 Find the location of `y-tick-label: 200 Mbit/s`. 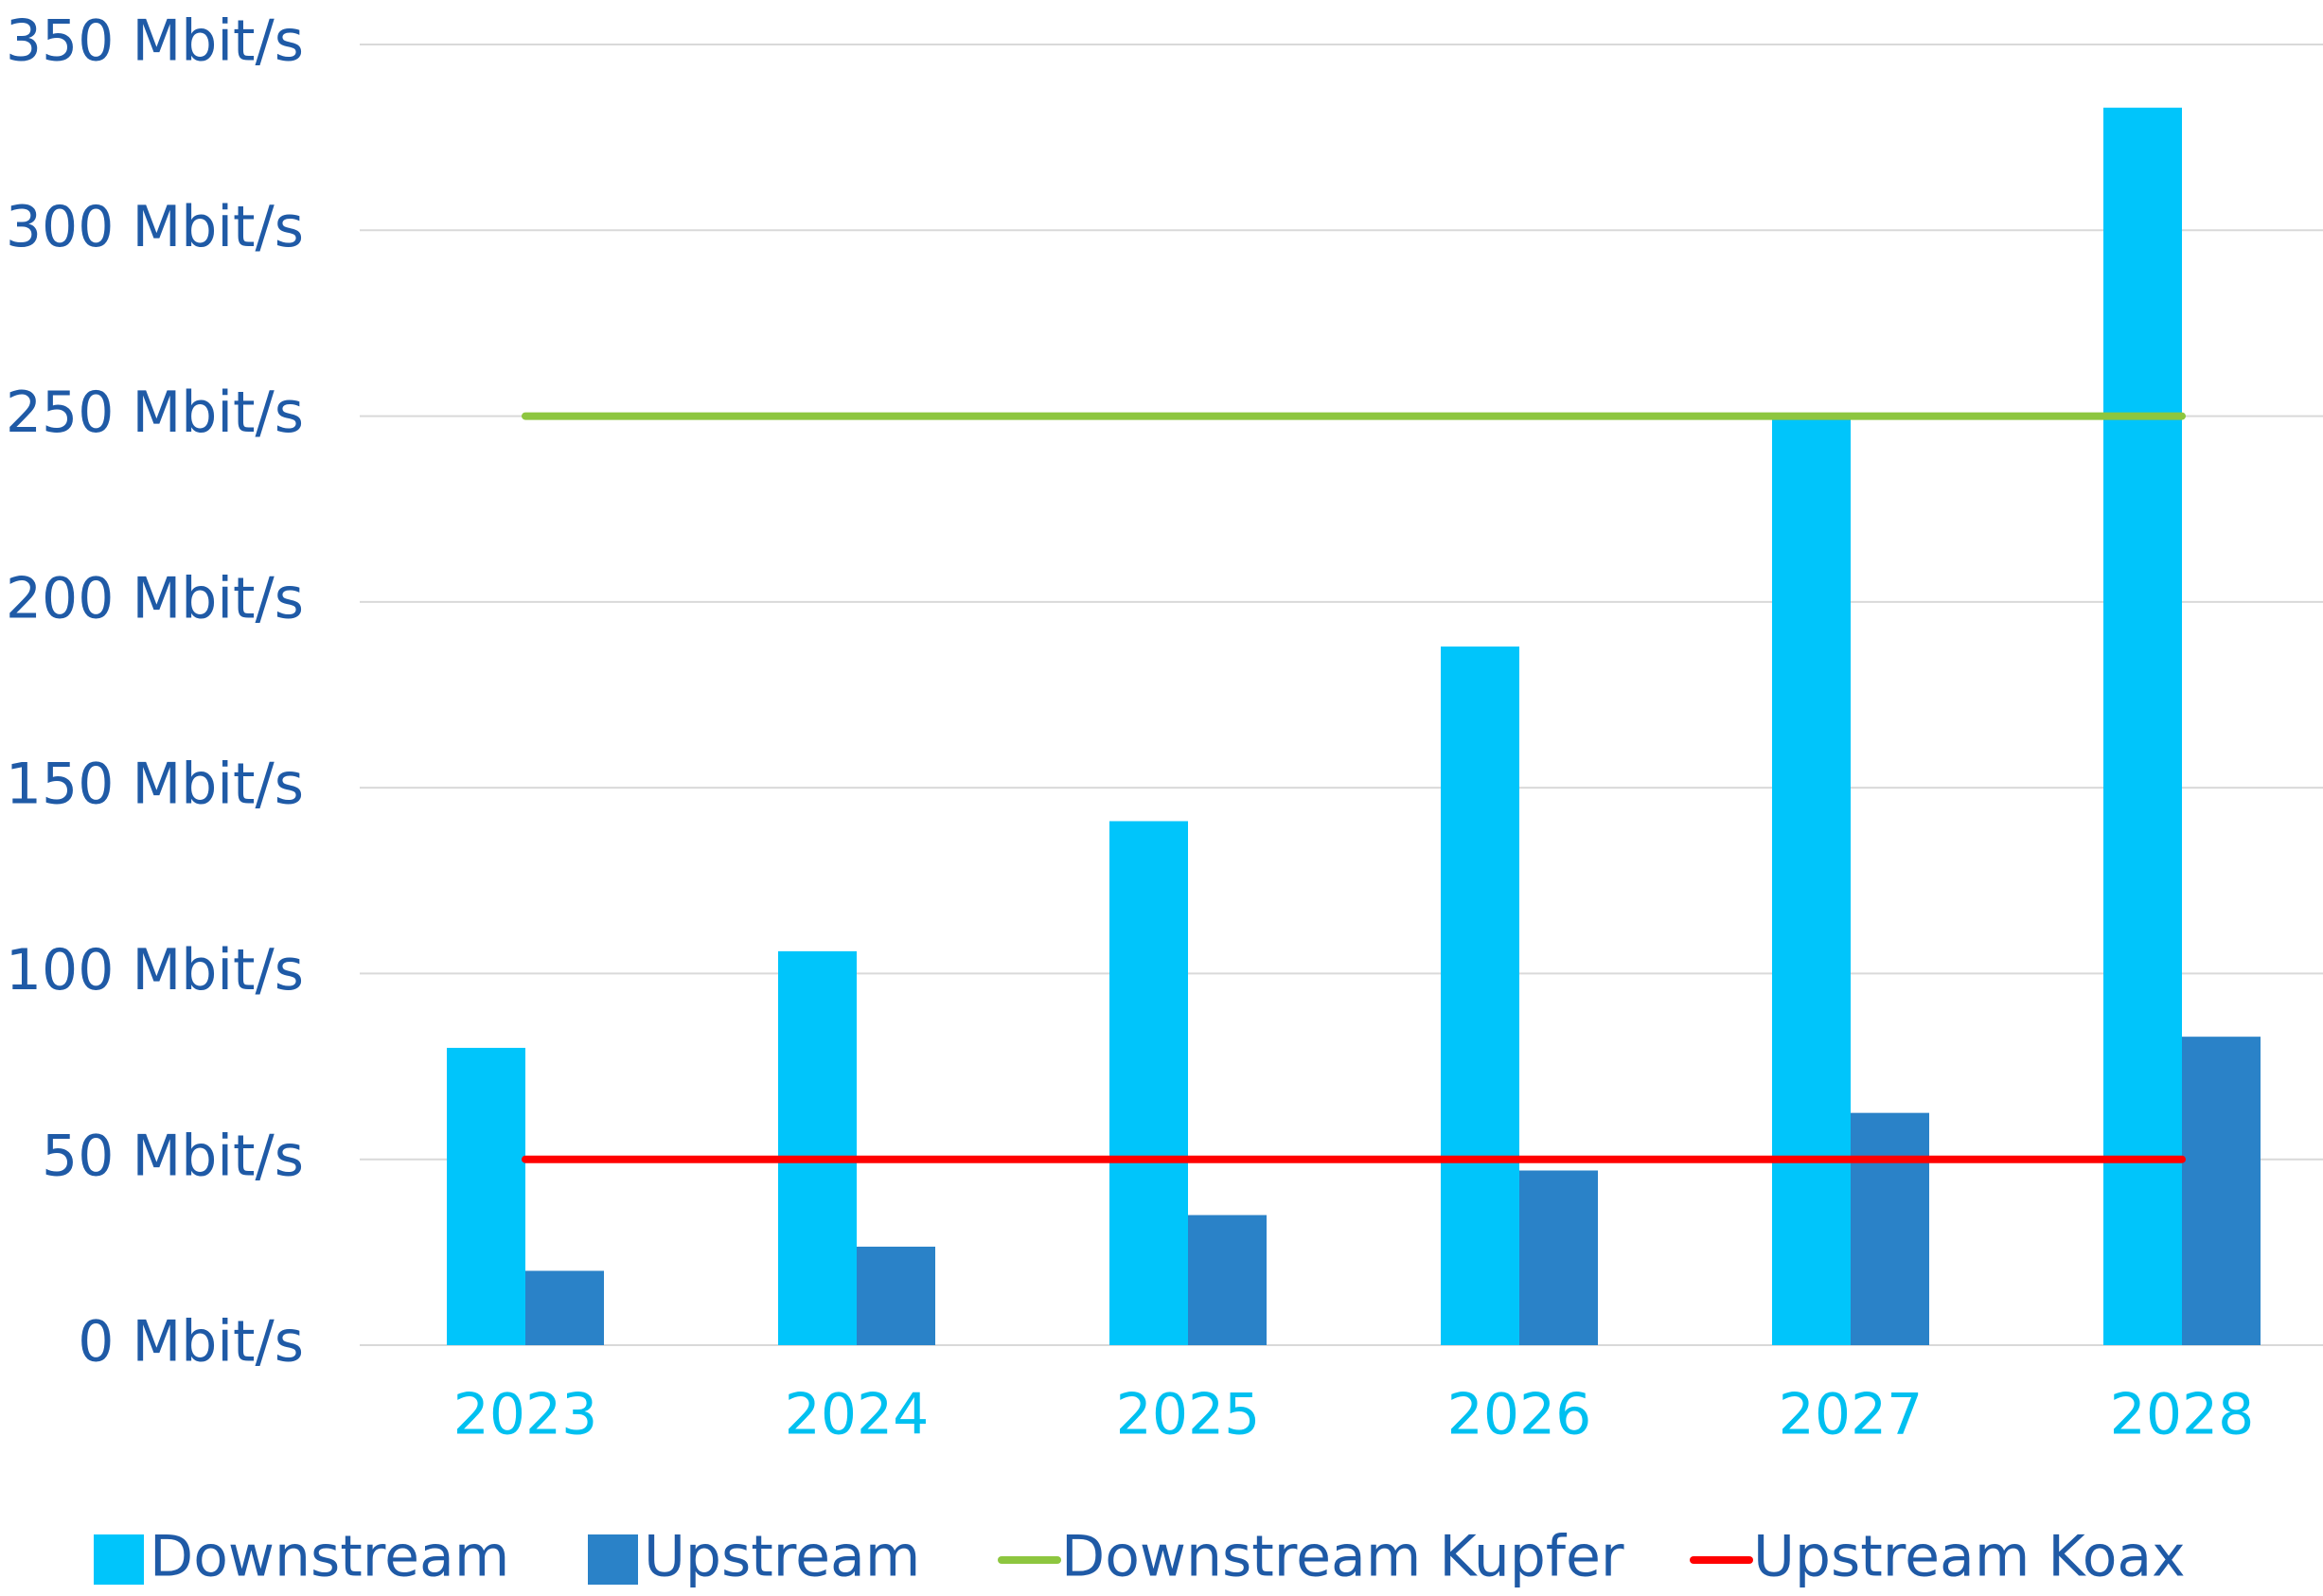

y-tick-label: 200 Mbit/s is located at coordinates (155, 598).